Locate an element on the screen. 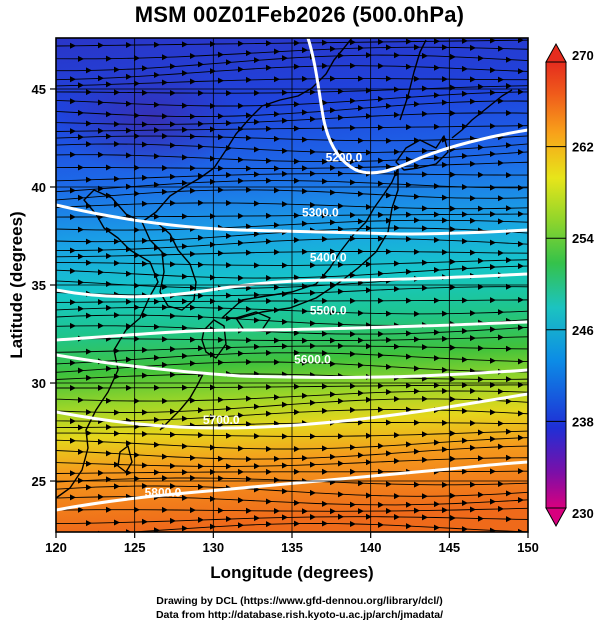 The height and width of the screenshot is (625, 599). colorbar-tick-label: 254 is located at coordinates (583, 238).